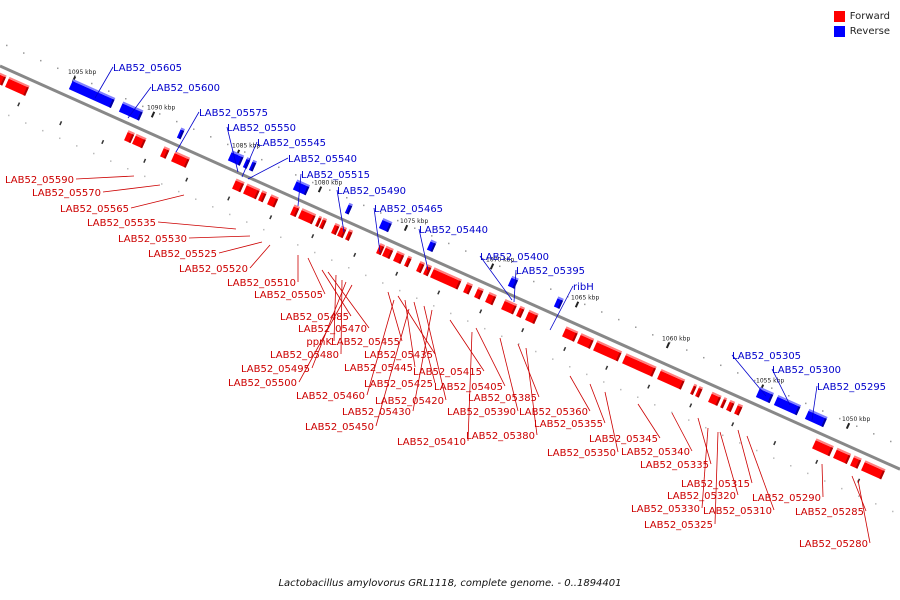 The width and height of the screenshot is (900, 600). What do you see at coordinates (322, 159) in the screenshot?
I see `gene-label: LAB52_05540` at bounding box center [322, 159].